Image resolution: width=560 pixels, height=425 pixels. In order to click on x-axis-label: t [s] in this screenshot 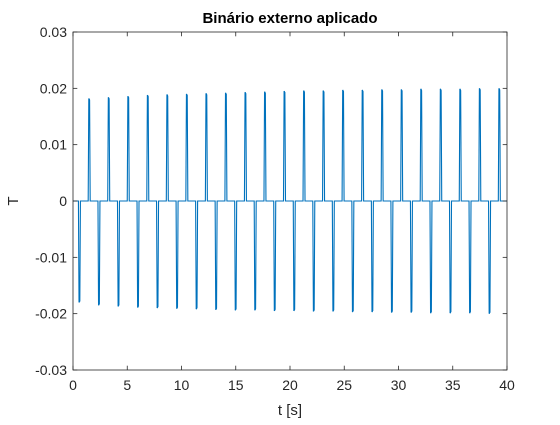, I will do `click(290, 410)`.